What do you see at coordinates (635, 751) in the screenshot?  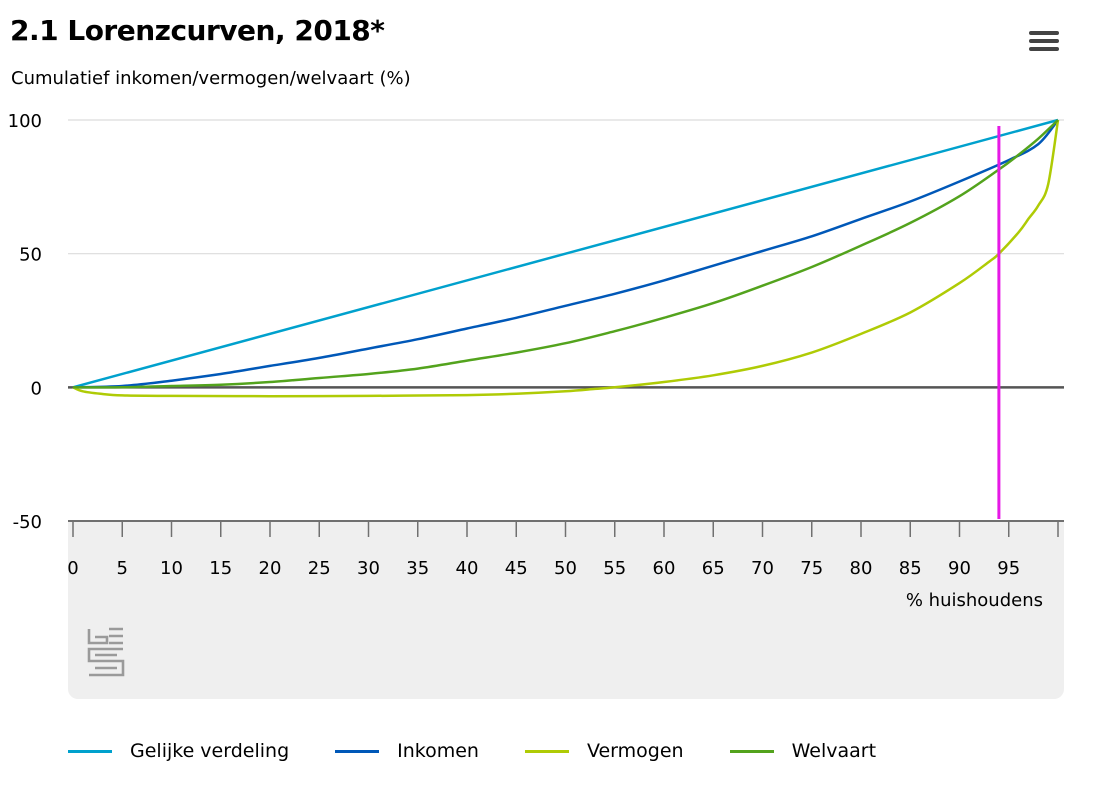 I see `legend-label: Vermogen` at bounding box center [635, 751].